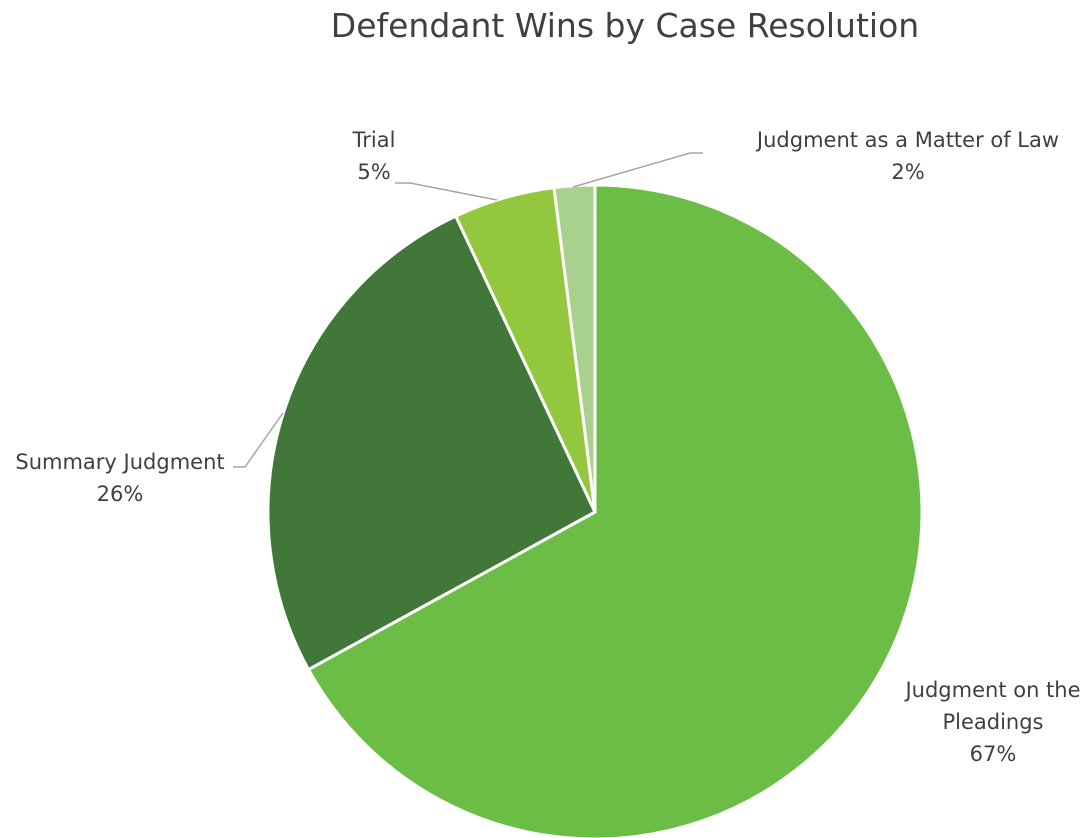 This screenshot has height=838, width=1092. I want to click on slice-label: Judgment on the Pleadings 67%, so click(993, 722).